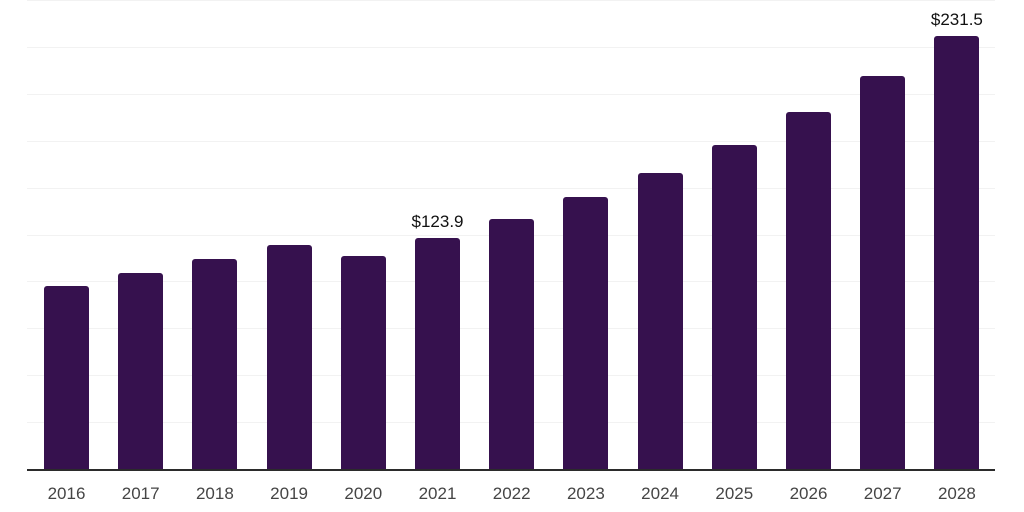 This screenshot has height=512, width=1024. Describe the element at coordinates (66, 493) in the screenshot. I see `x-tick-2016: 2016` at that location.